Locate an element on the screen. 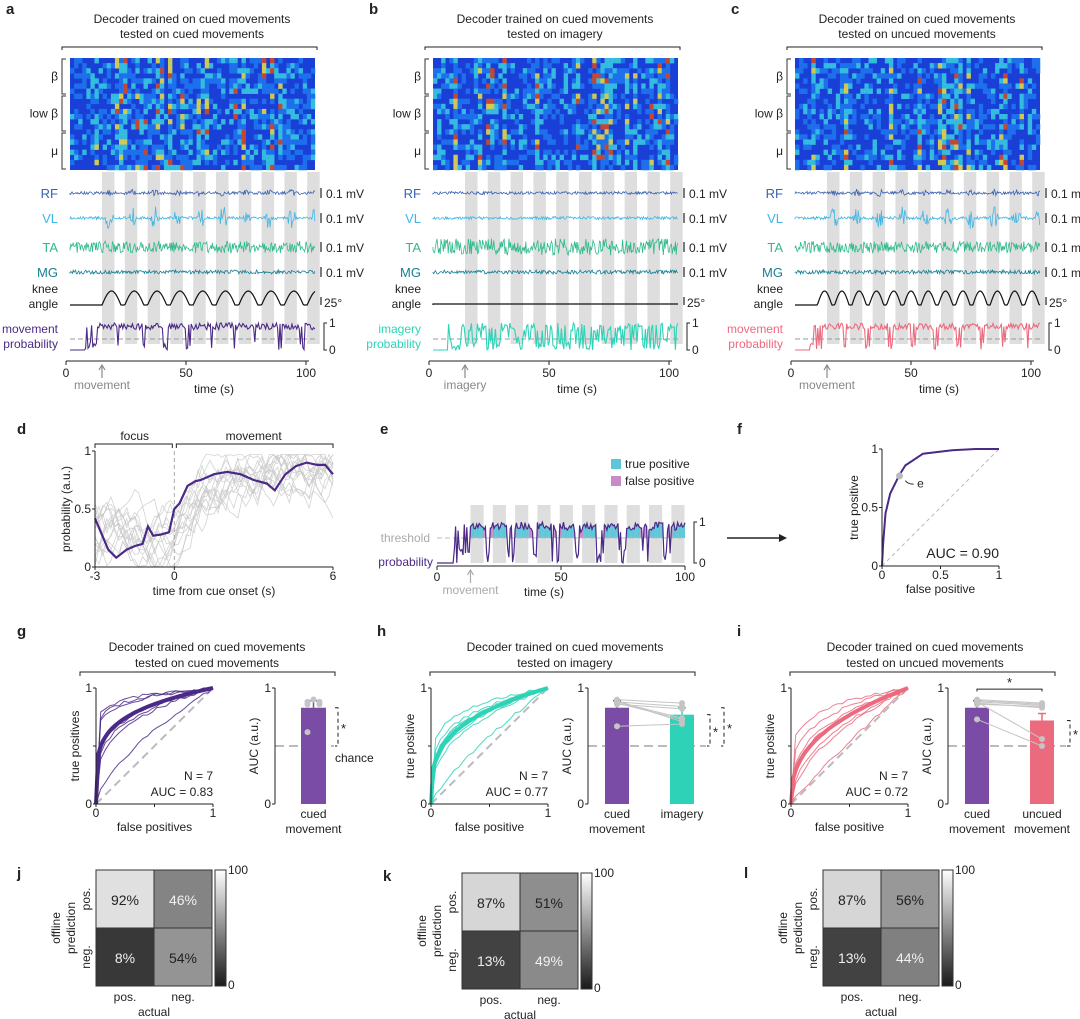 This screenshot has height=1019, width=1080. y-tick-label: 1 is located at coordinates (874, 449).